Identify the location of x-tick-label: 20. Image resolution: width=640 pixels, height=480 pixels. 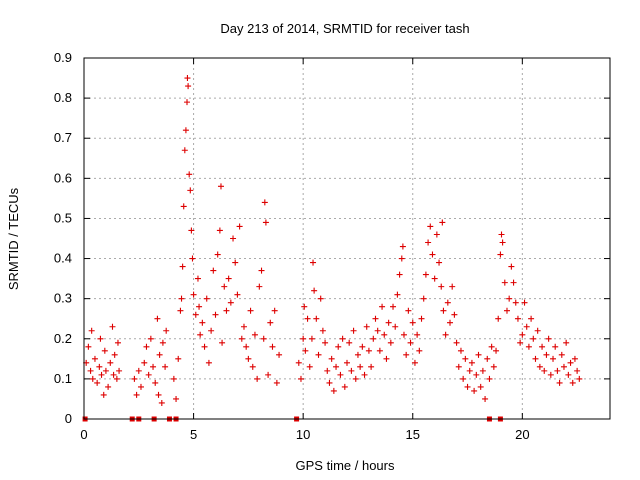
(522, 434).